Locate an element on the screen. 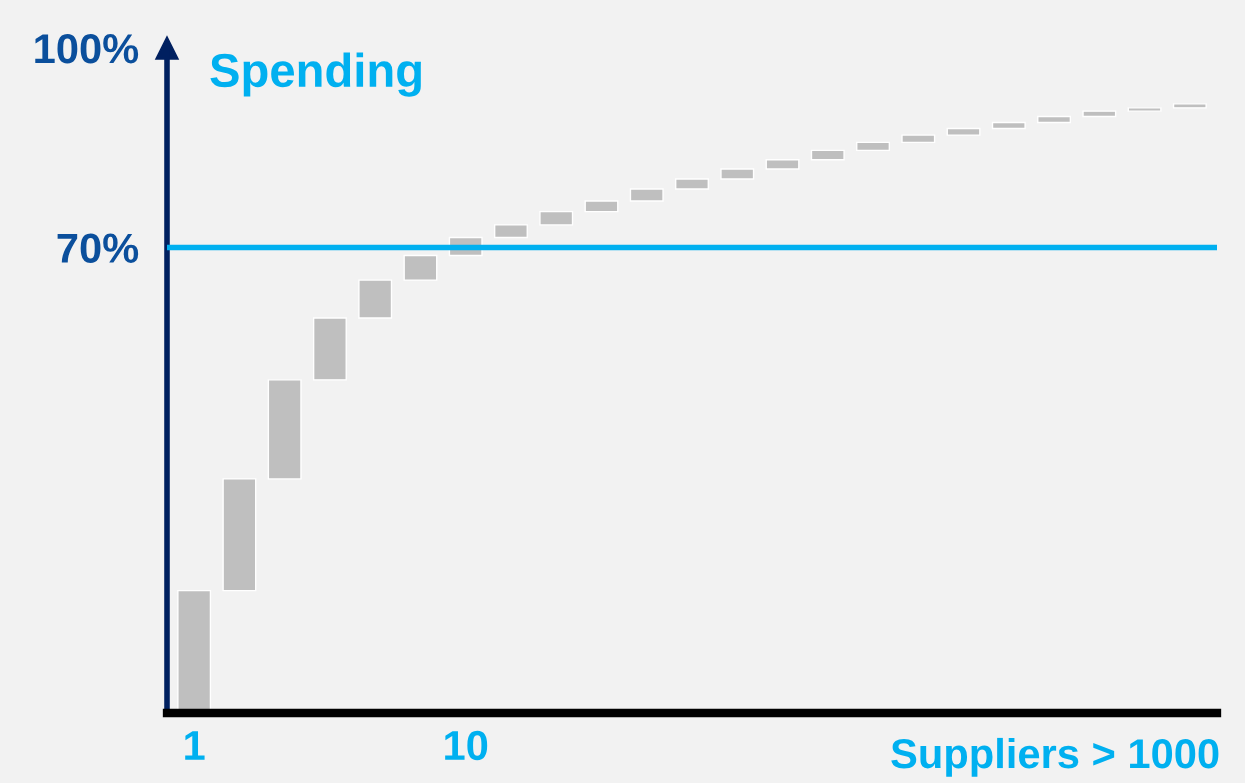 The width and height of the screenshot is (1245, 783). y-axis-title: Spending is located at coordinates (315, 74).